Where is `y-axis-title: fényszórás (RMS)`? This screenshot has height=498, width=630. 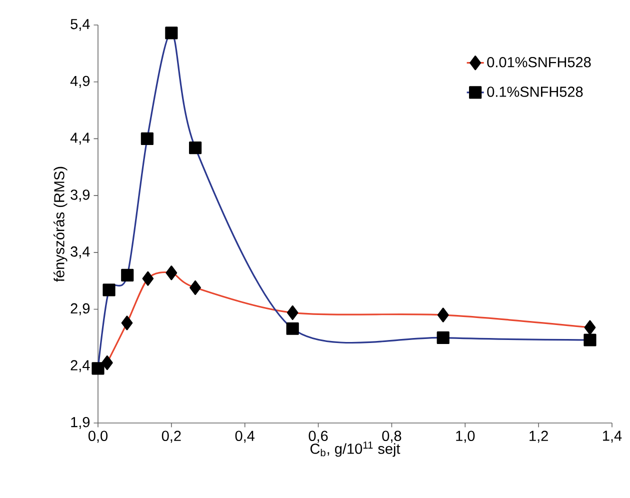 y-axis-title: fényszórás (RMS) is located at coordinates (61, 224).